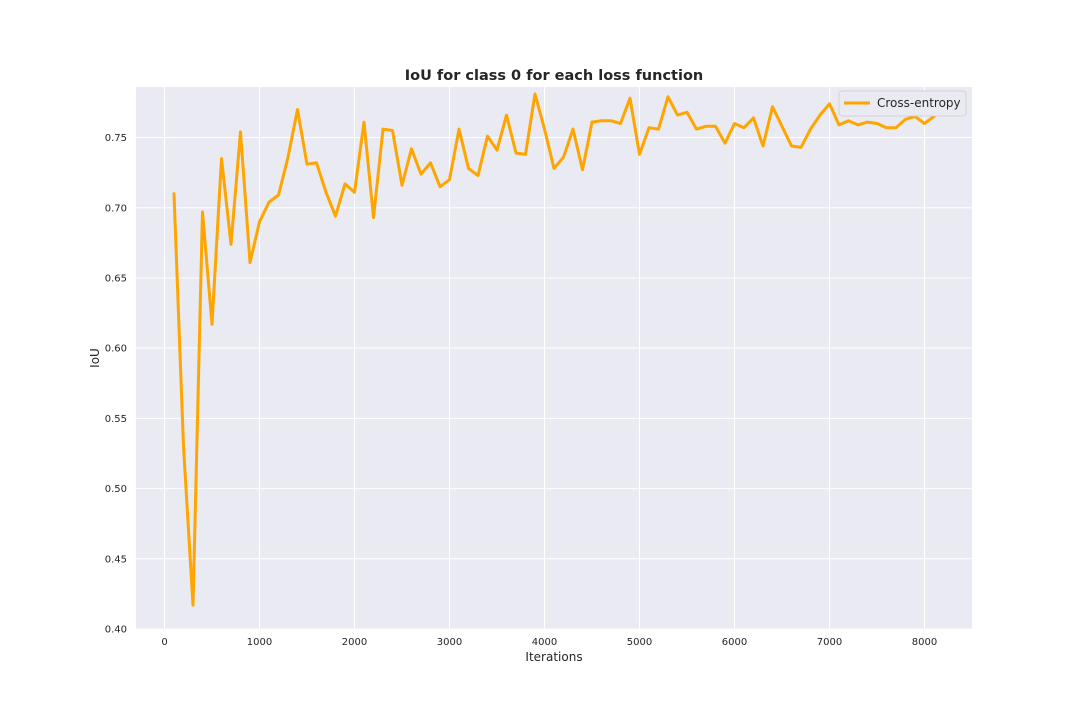 The height and width of the screenshot is (720, 1080). I want to click on x-tick-label: 6000, so click(734, 642).